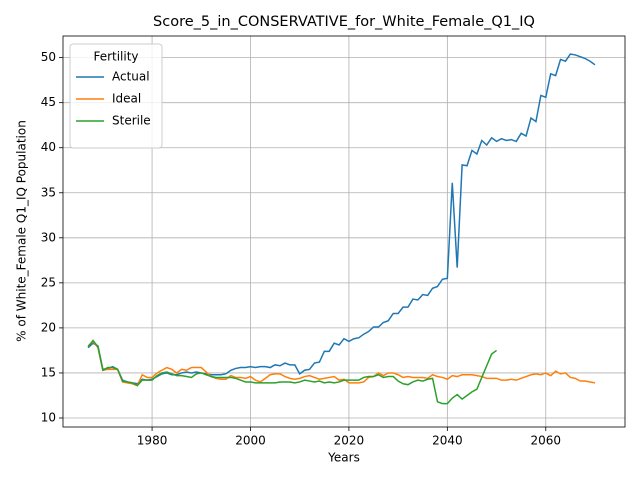 The height and width of the screenshot is (480, 640). I want to click on x-tick-label: 1980, so click(152, 441).